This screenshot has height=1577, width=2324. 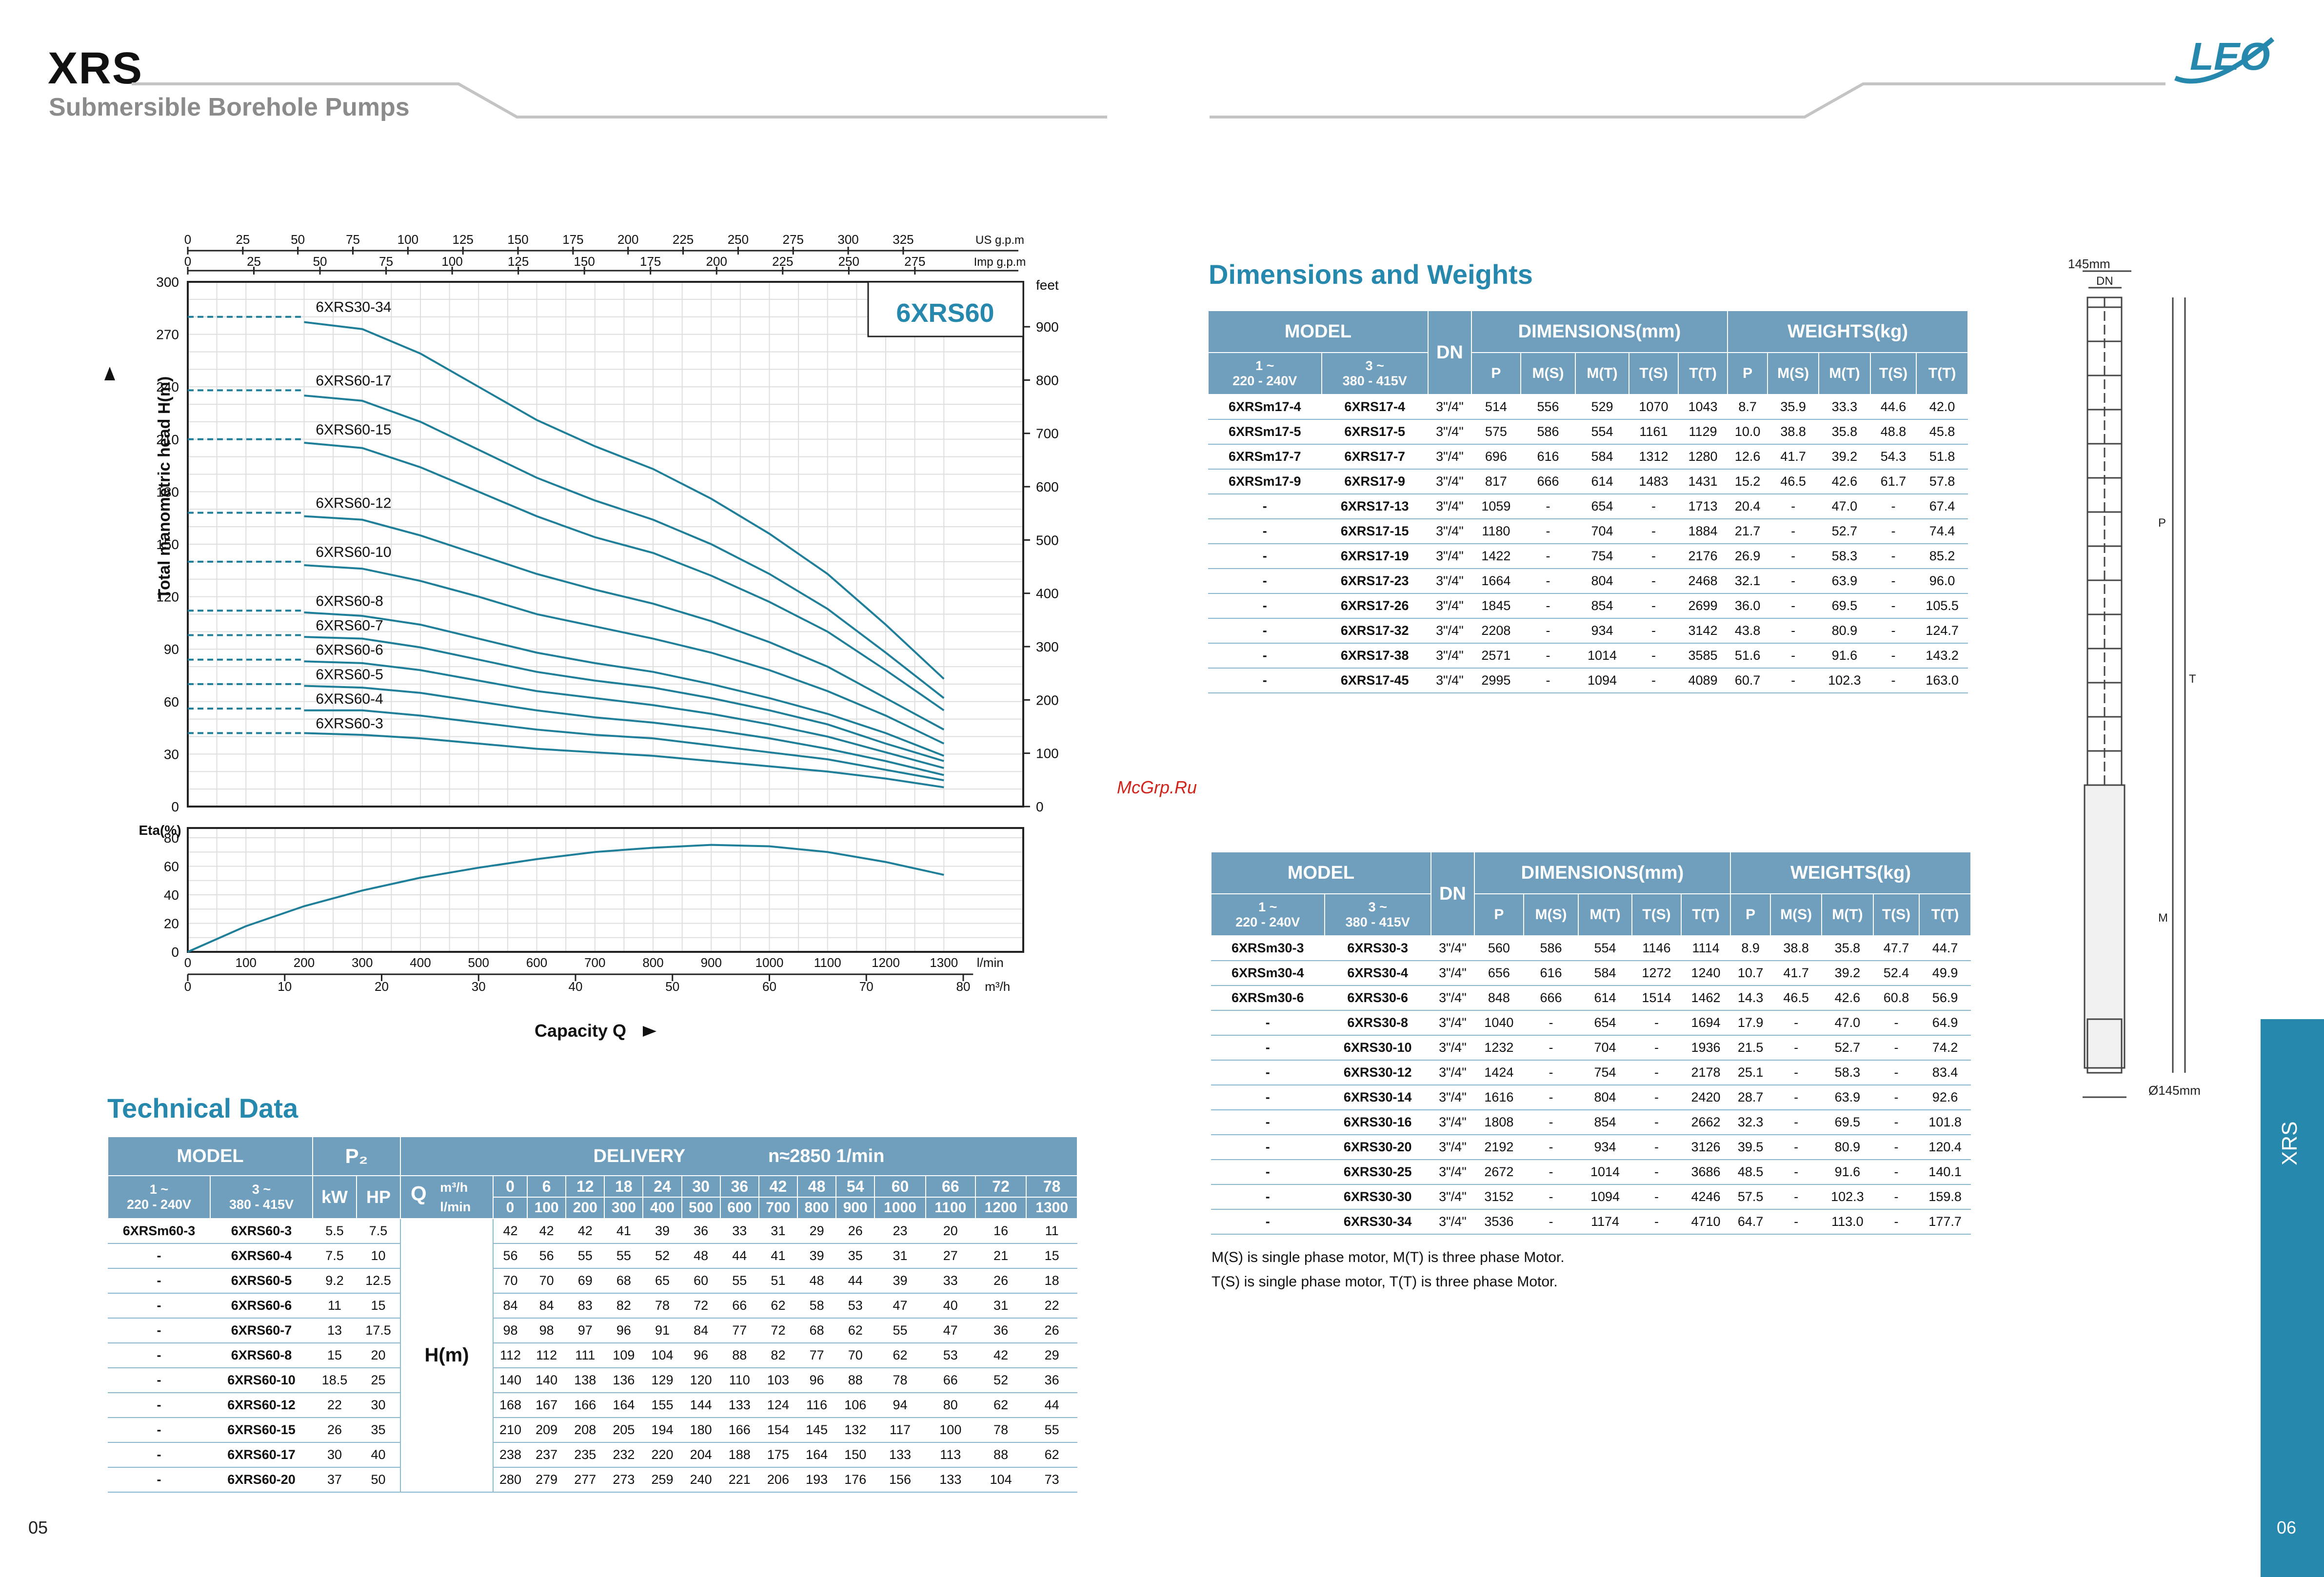 I want to click on cell: 47.7, so click(x=1896, y=948).